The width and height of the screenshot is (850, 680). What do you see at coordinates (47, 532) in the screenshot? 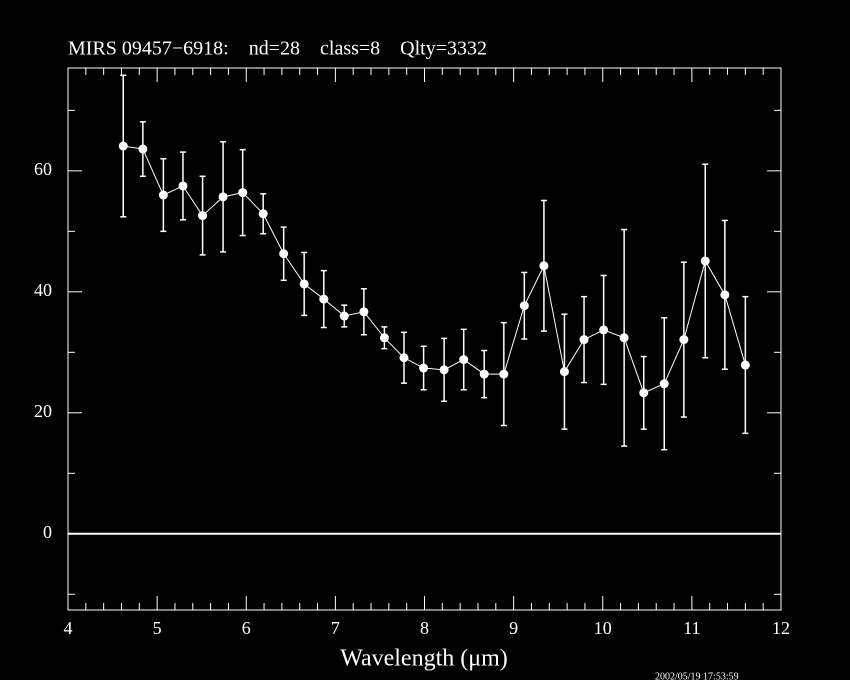
I see `y-tick-label: 0` at bounding box center [47, 532].